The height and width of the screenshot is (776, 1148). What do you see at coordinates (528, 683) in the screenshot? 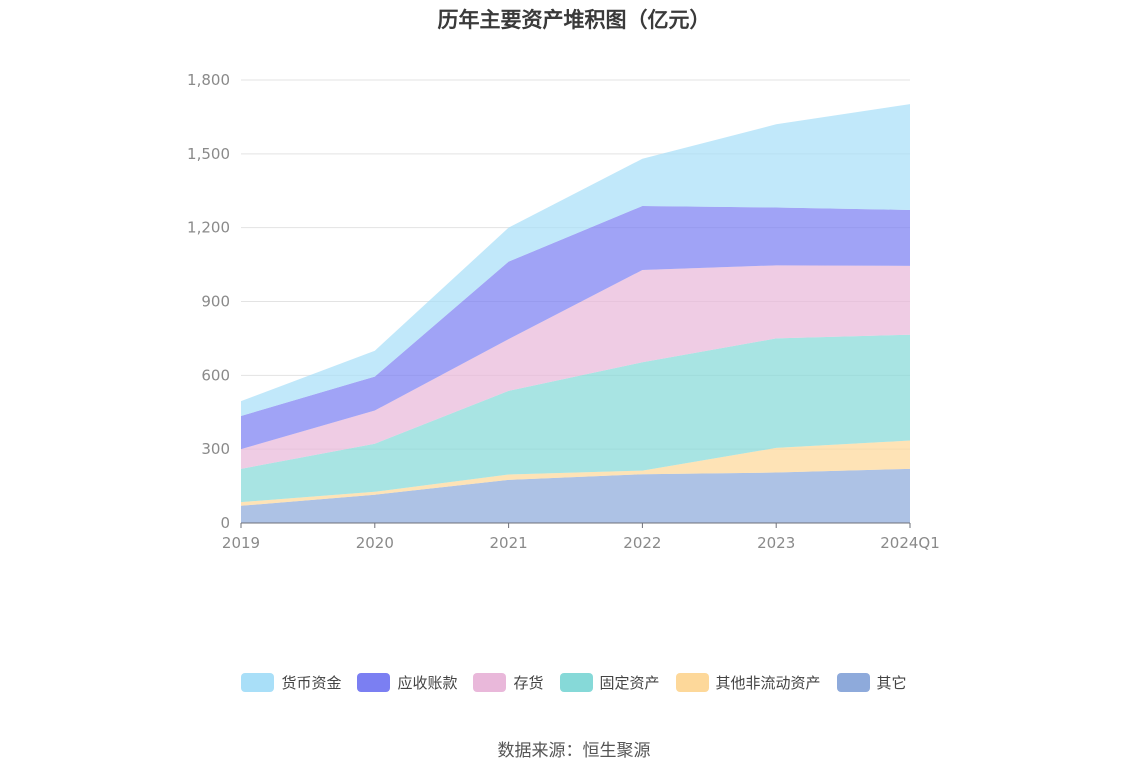
I see `legend-label: 存货` at bounding box center [528, 683].